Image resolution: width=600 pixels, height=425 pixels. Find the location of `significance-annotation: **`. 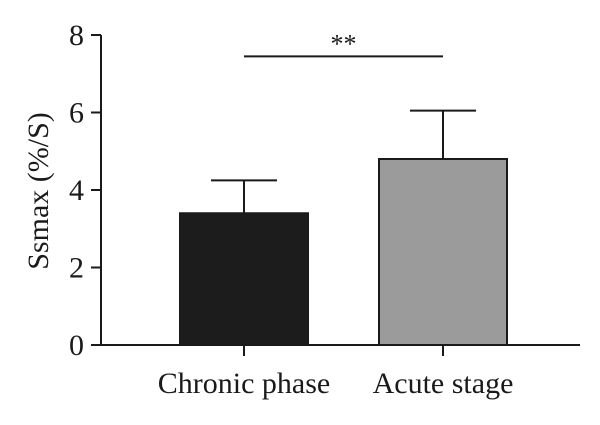

significance-annotation: ** is located at coordinates (343, 43).